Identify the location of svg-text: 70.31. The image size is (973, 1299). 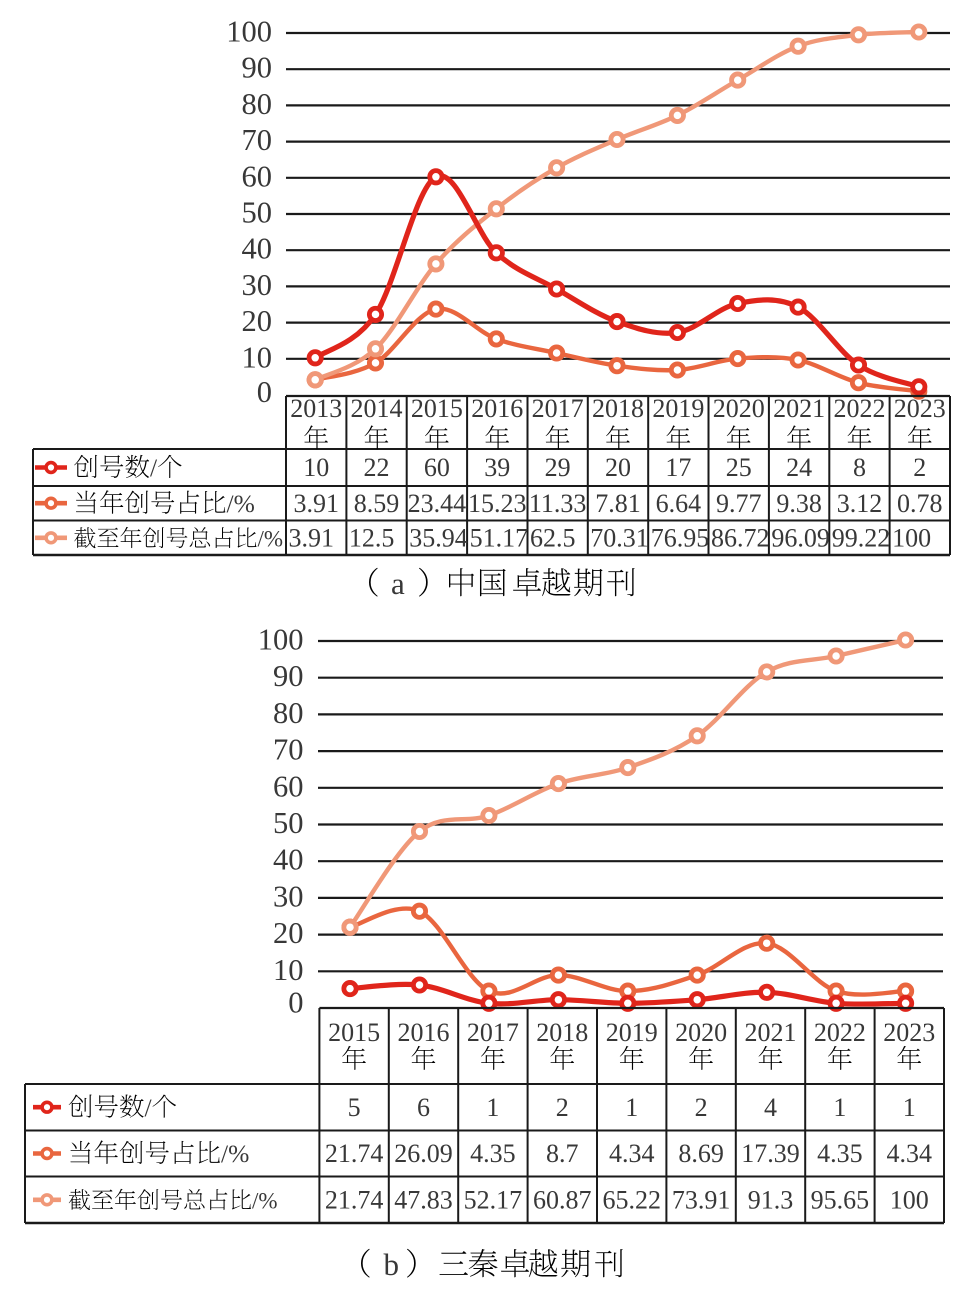
(619, 537).